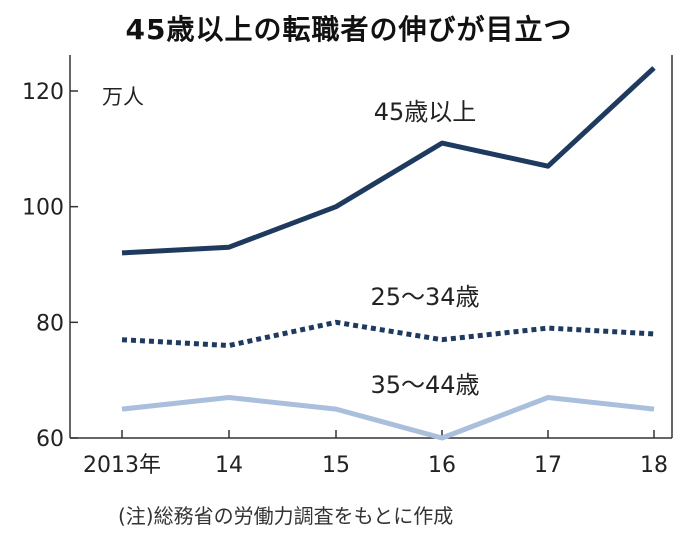 The image size is (698, 538). I want to click on chart-title: 45歳以上の転職者の伸びが目立つ, so click(349, 29).